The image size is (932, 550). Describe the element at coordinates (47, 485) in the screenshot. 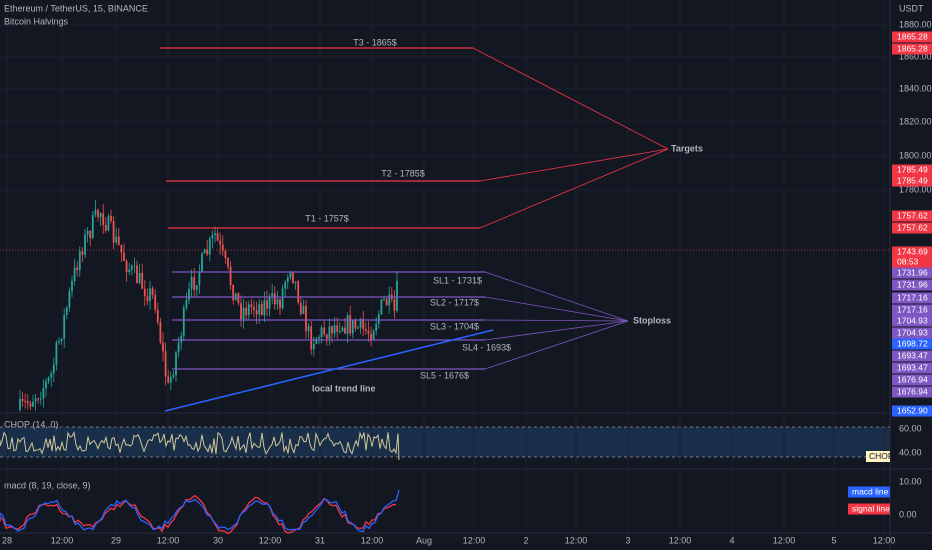

I see `macd-label: macd (8, 19, close, 9)` at that location.